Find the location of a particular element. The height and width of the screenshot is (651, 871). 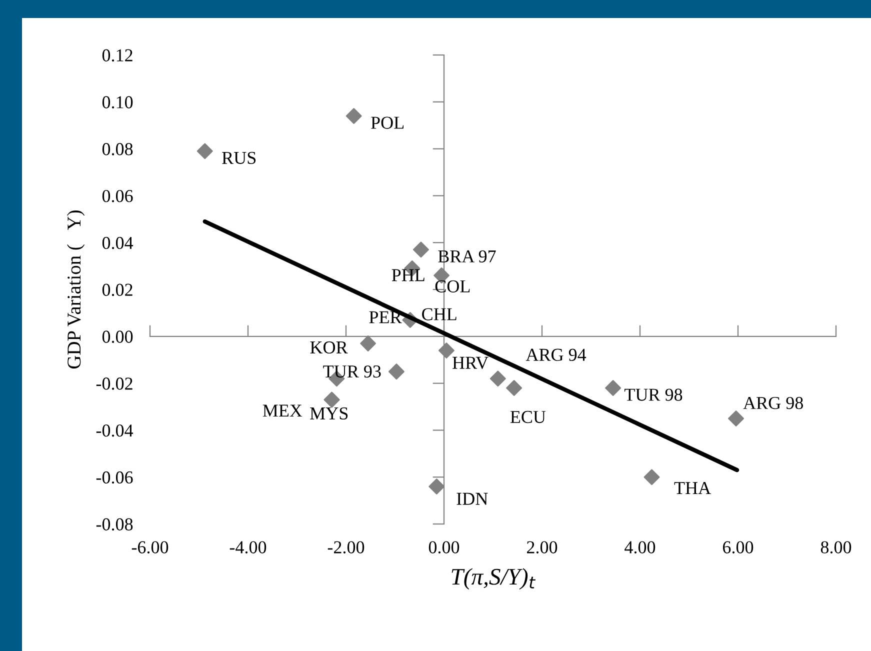

annotation: COL is located at coordinates (452, 286).